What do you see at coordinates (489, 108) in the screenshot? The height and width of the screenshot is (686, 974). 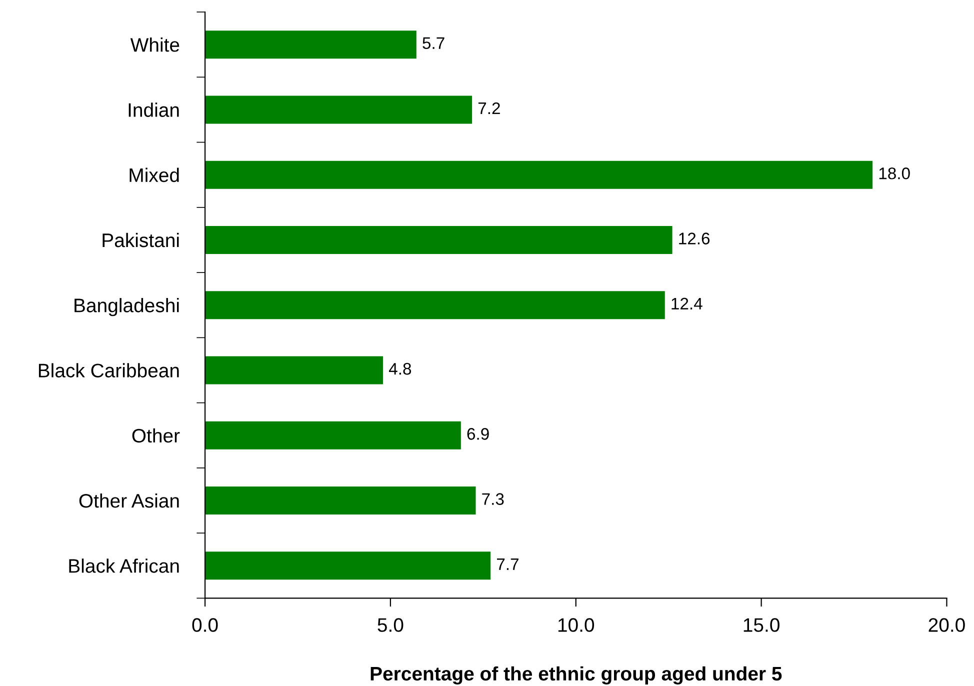 I see `data-label: 7.2` at bounding box center [489, 108].